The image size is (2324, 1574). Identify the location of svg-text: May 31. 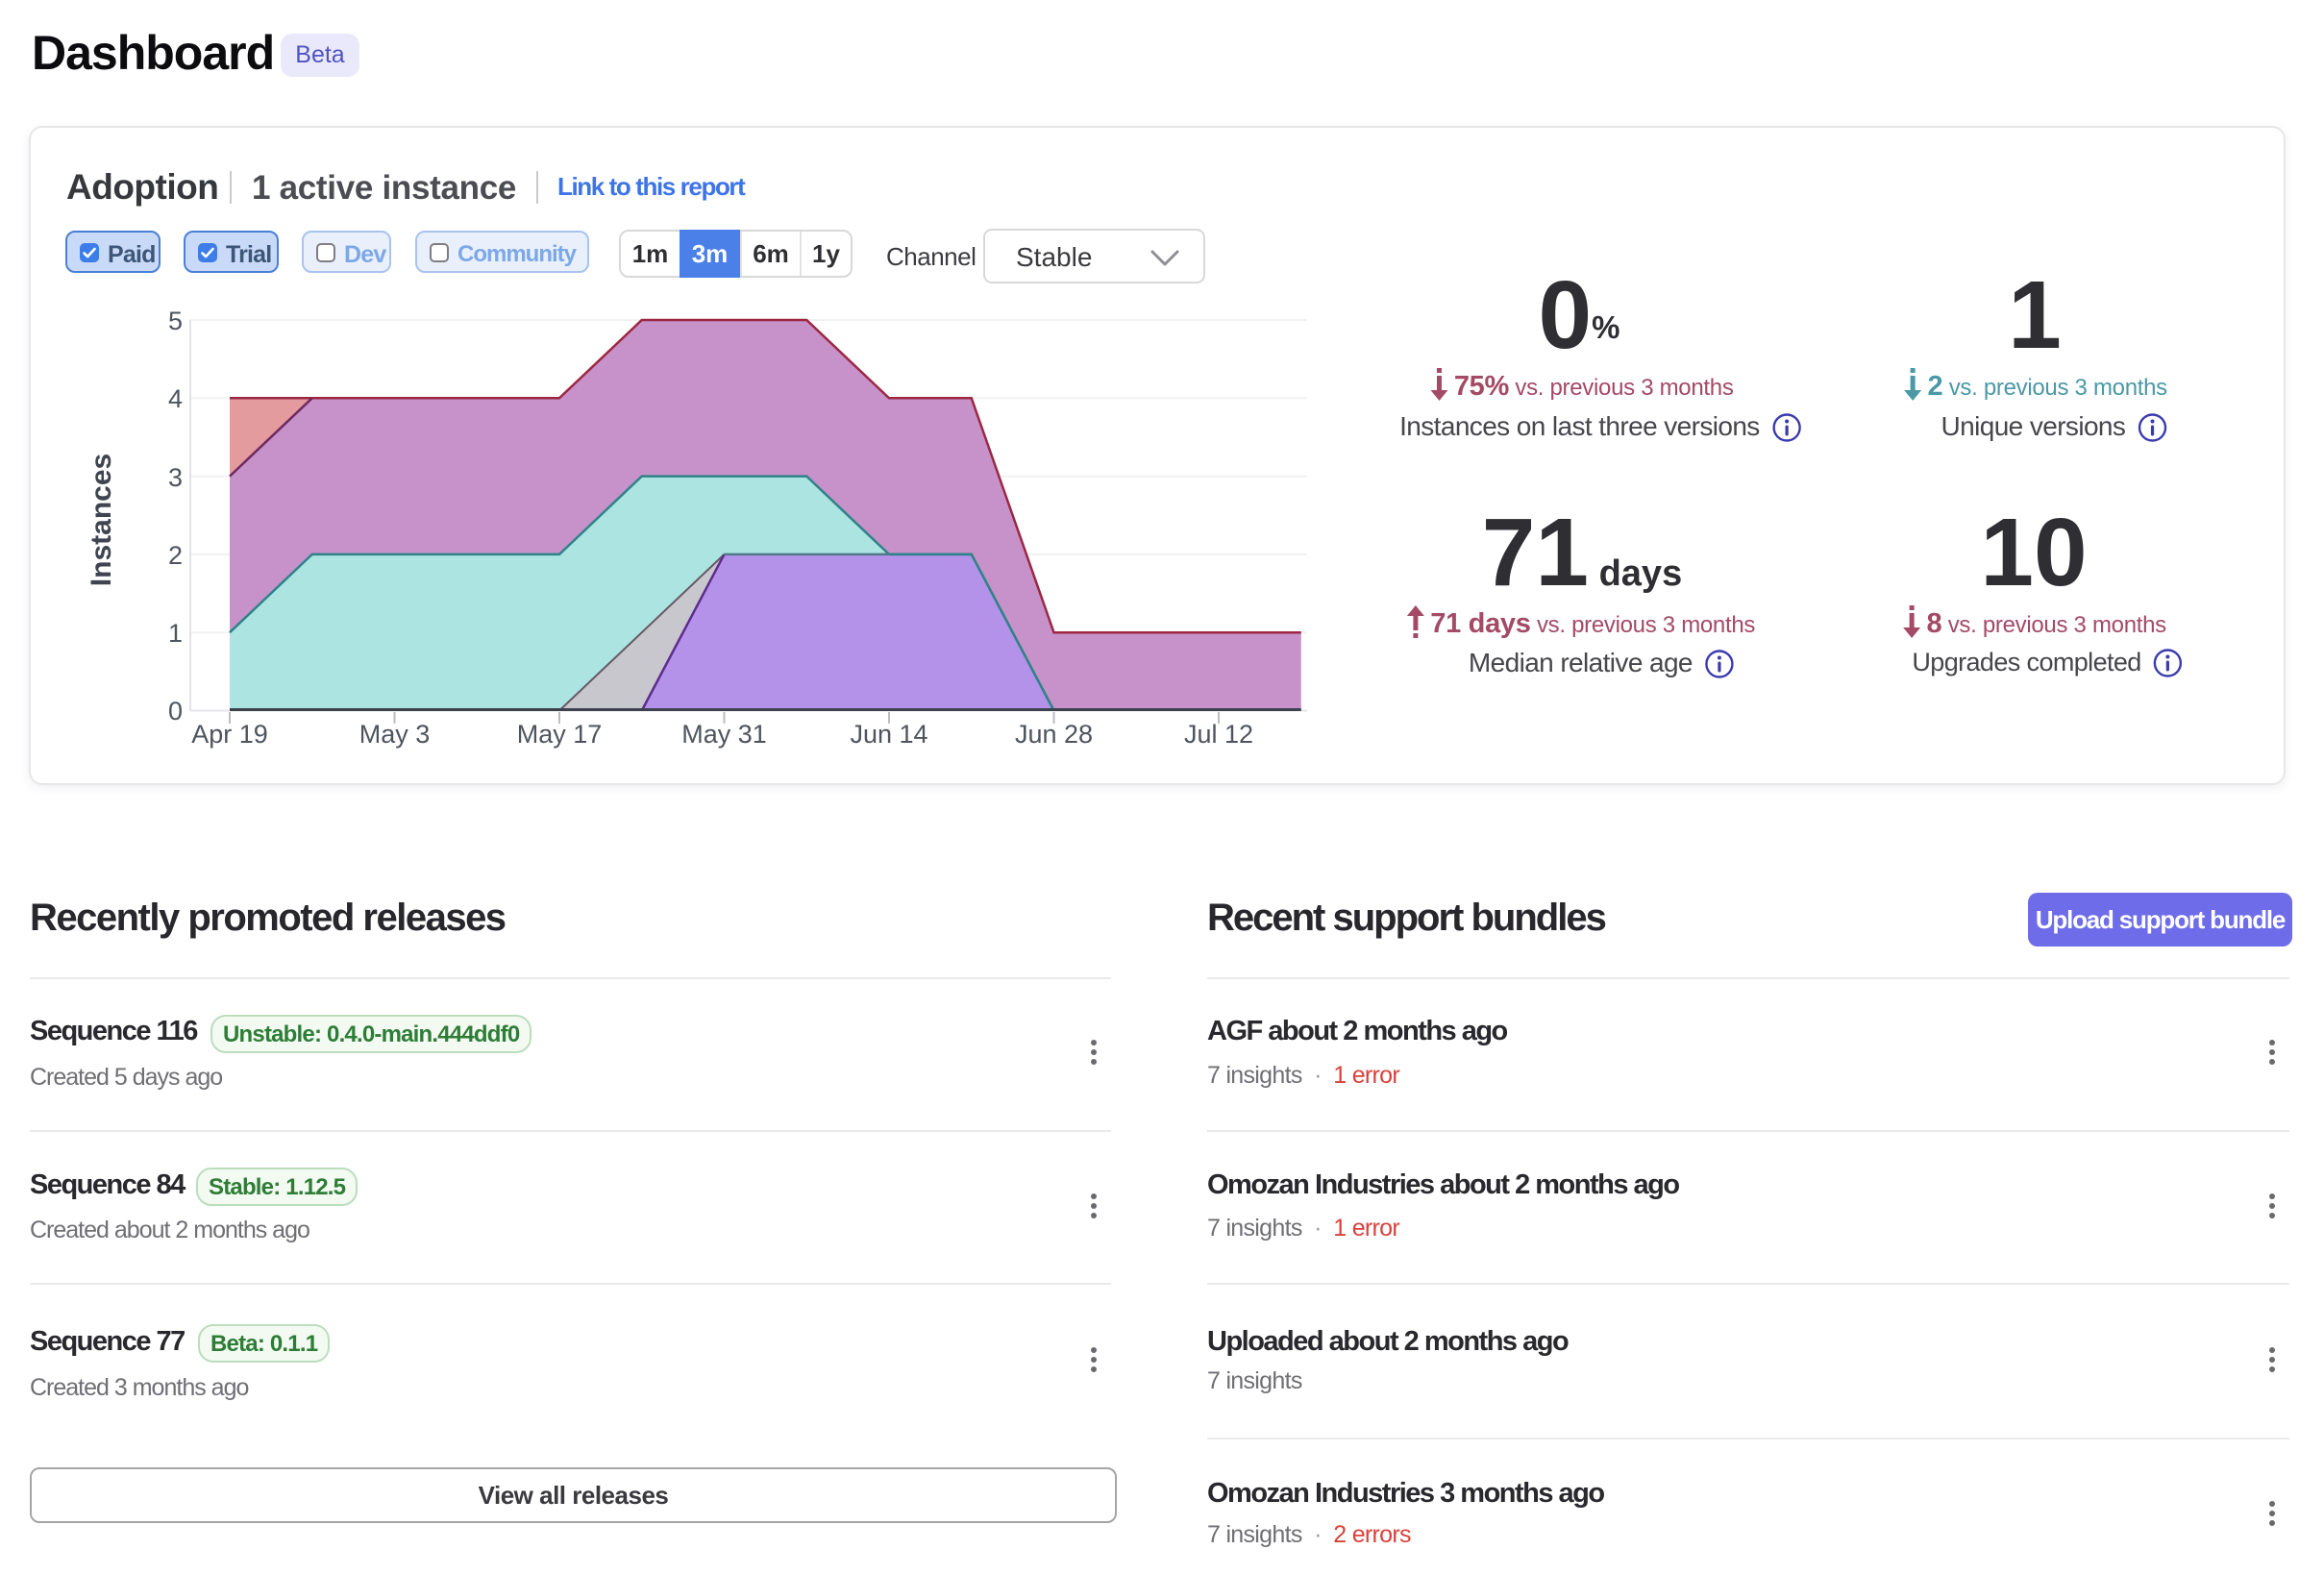
(724, 734).